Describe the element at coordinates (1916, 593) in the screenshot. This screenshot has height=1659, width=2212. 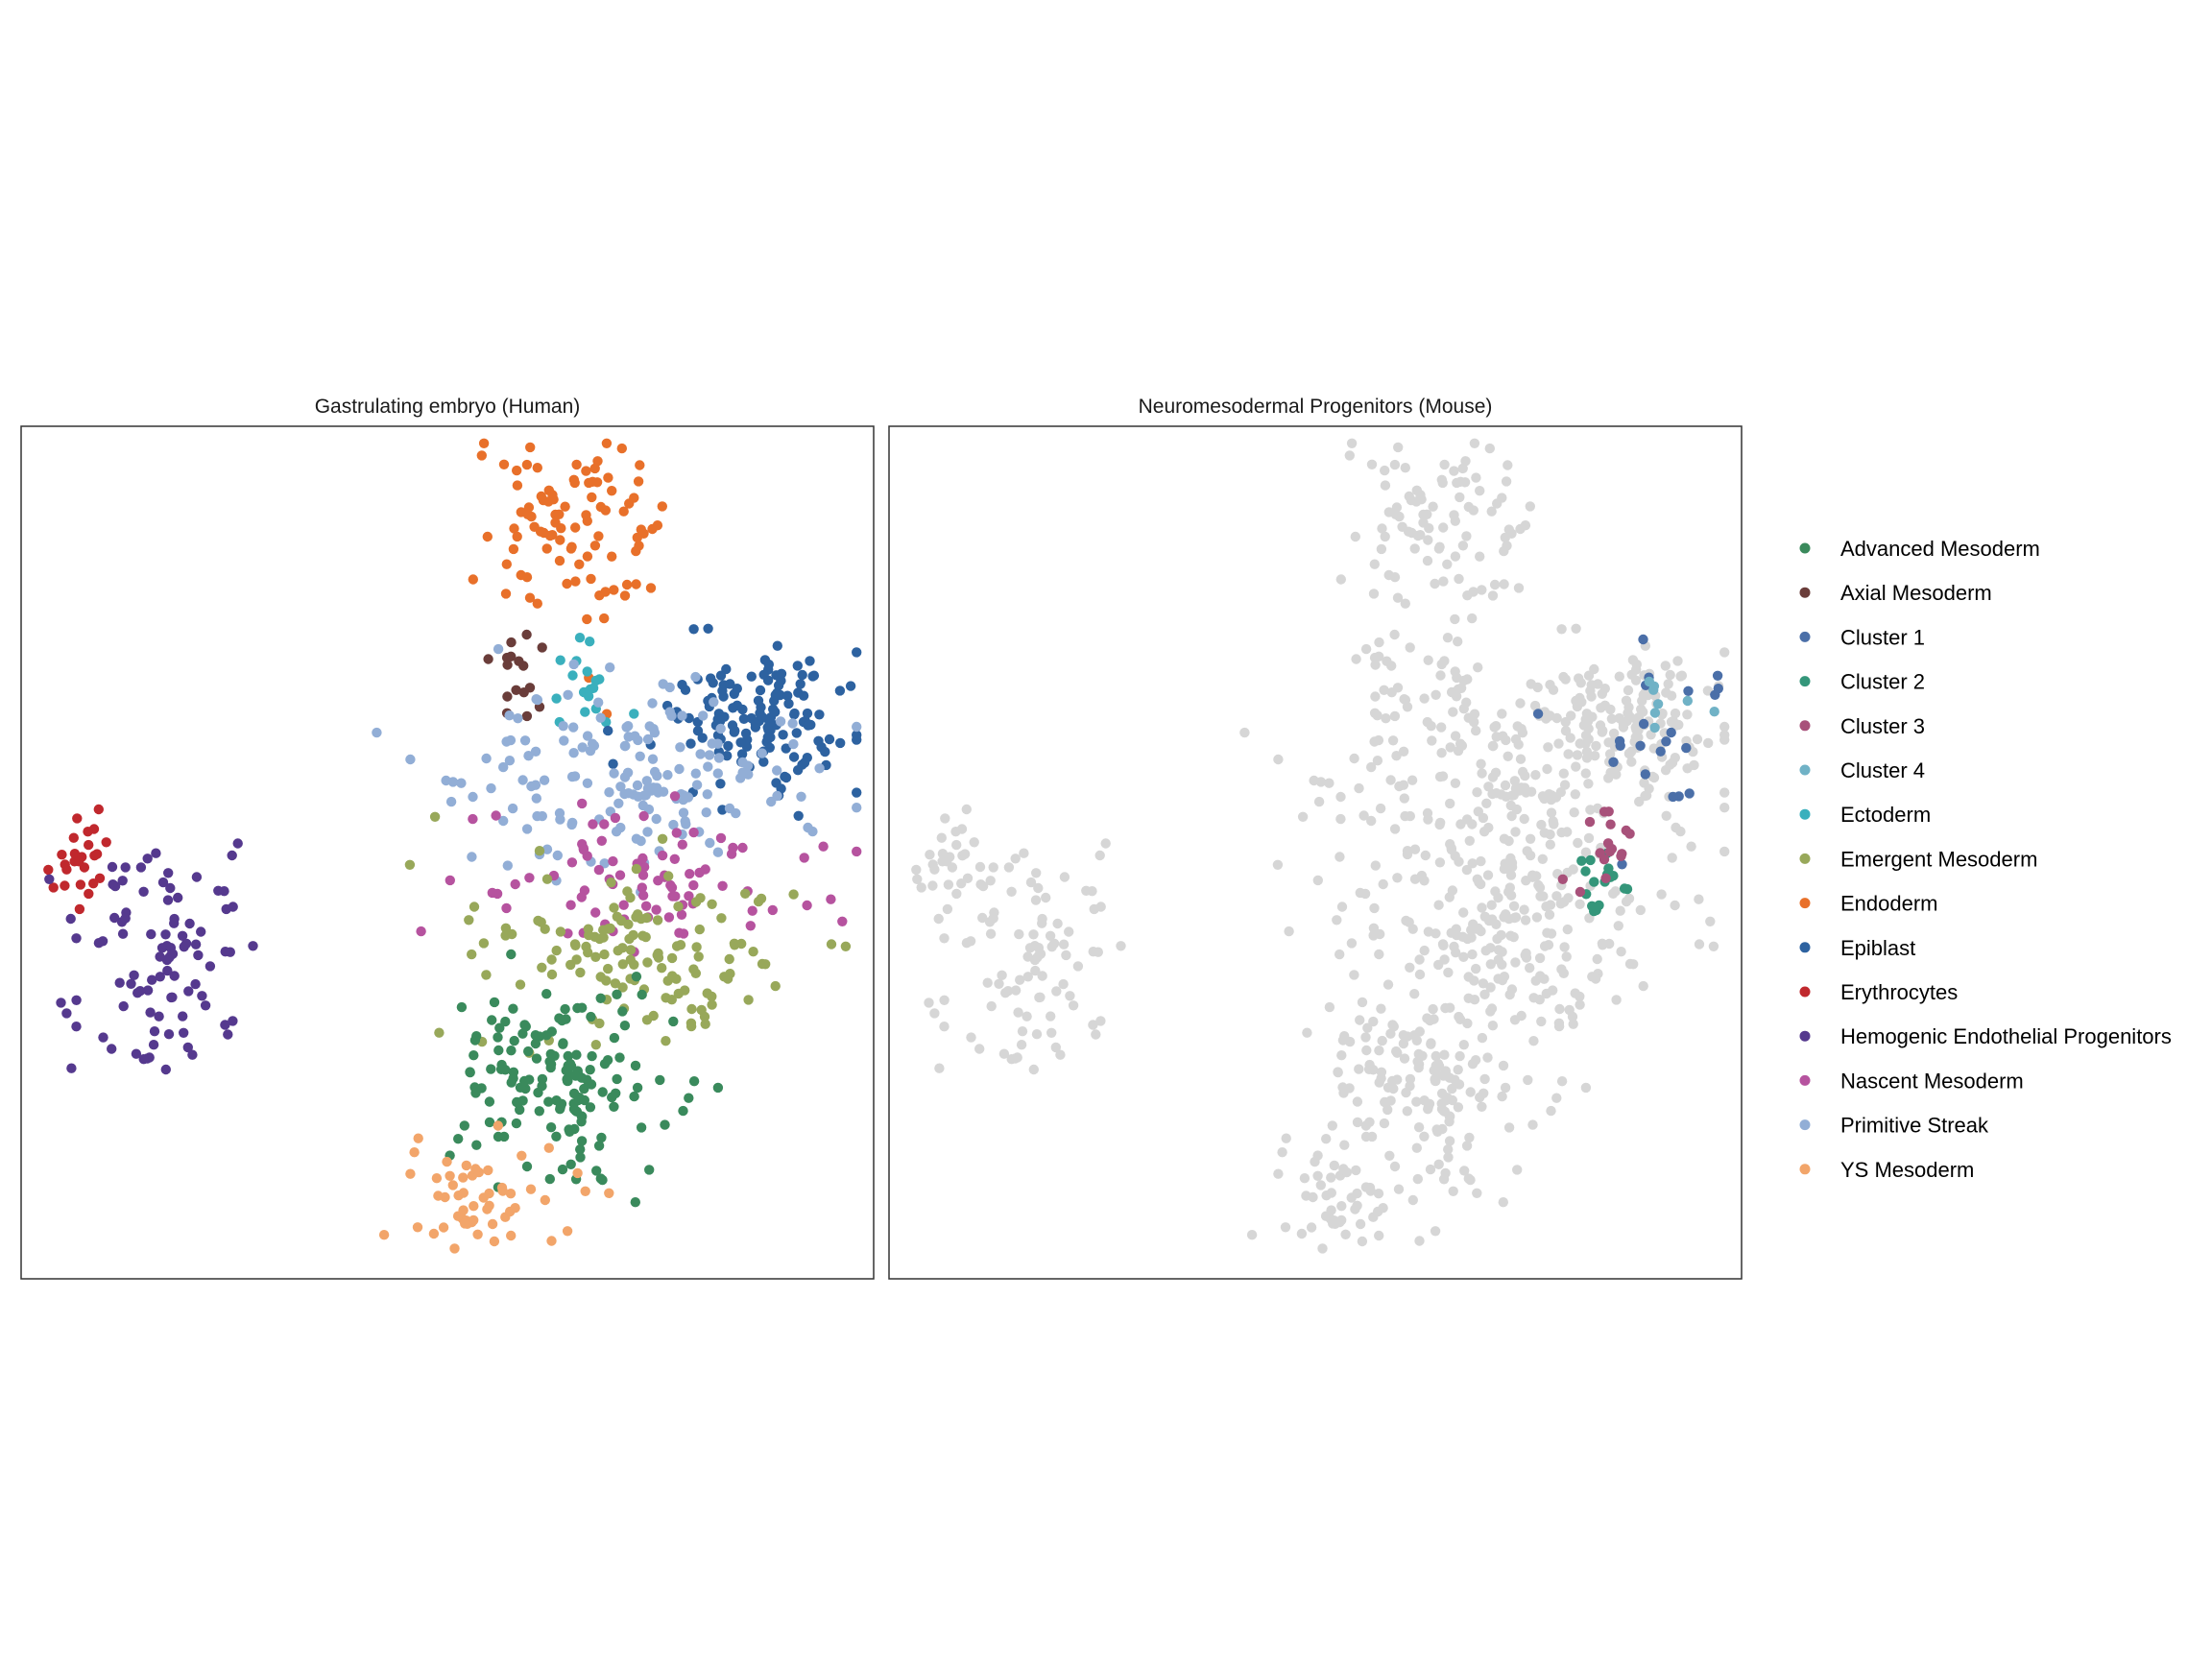
I see `legend-label: Axial Mesoderm` at that location.